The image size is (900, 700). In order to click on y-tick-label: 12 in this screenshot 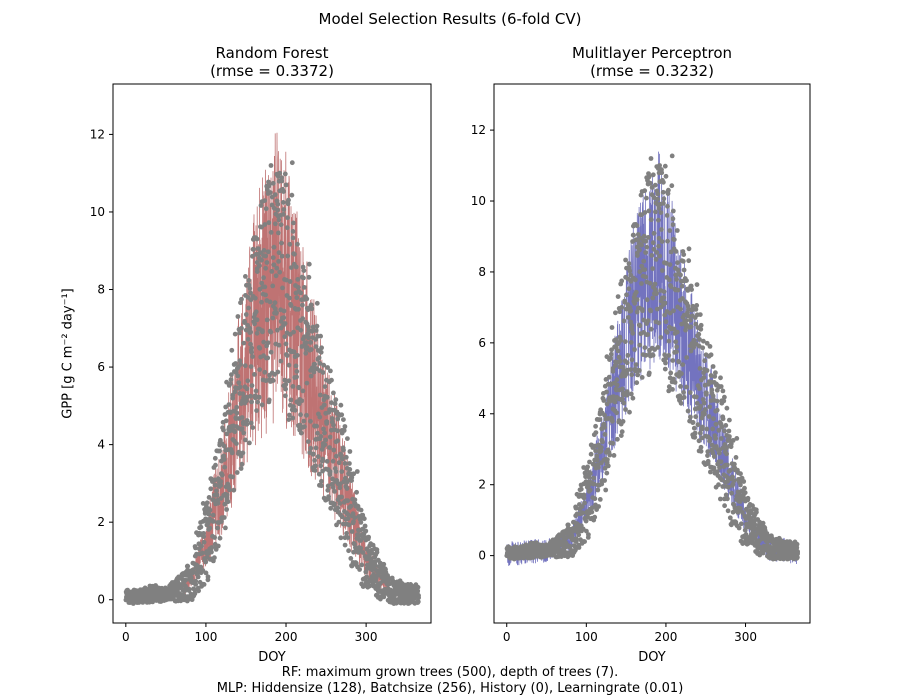, I will do `click(97, 134)`.